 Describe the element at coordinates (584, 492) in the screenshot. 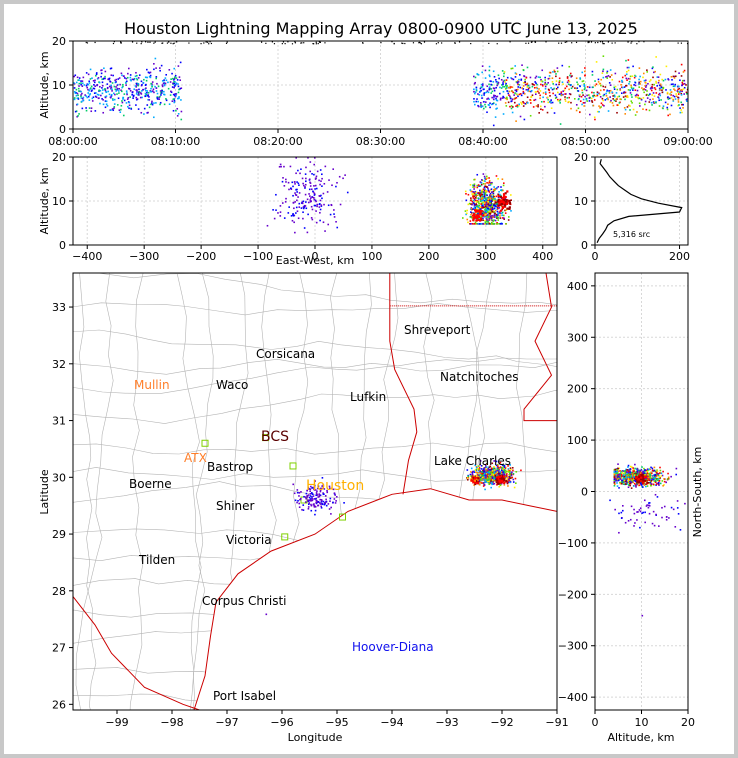

I see `ns-tick-label: 0` at that location.